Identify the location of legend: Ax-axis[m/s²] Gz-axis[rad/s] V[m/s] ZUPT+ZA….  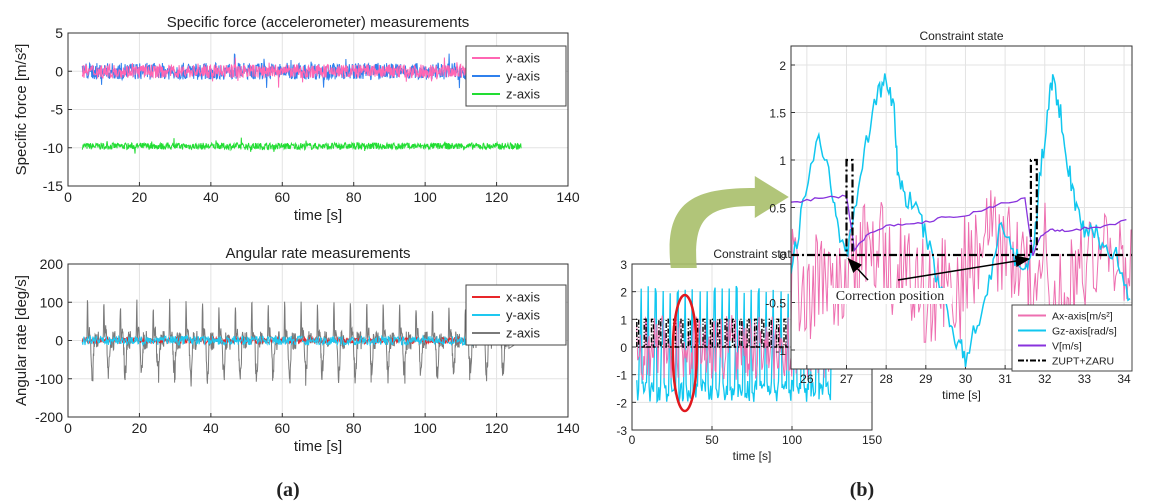
(1072, 338).